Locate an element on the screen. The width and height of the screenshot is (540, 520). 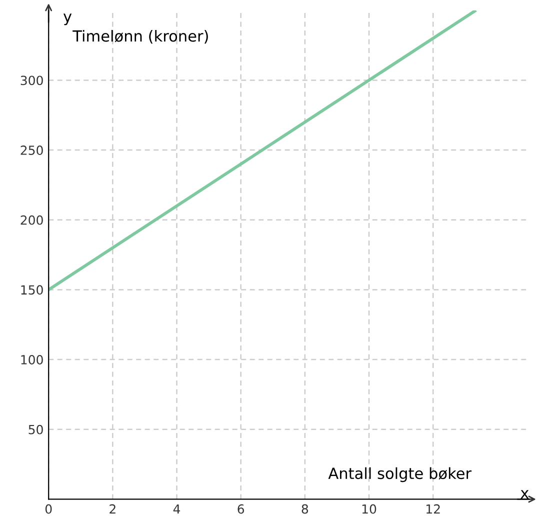
y-axis-title: y is located at coordinates (67, 20).